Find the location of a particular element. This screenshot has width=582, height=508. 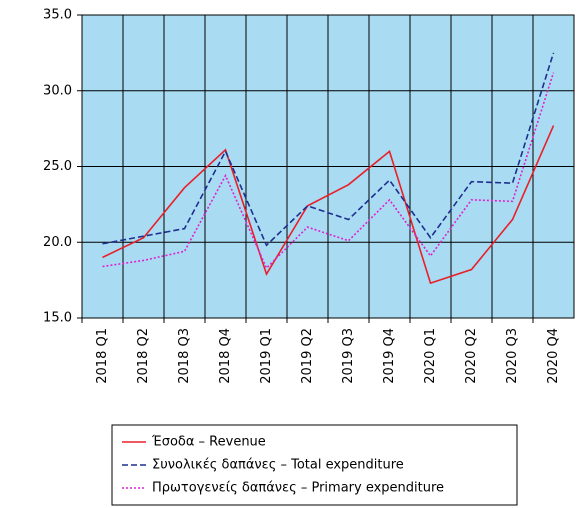

x-tick-label: 2019 Q4 is located at coordinates (389, 356).